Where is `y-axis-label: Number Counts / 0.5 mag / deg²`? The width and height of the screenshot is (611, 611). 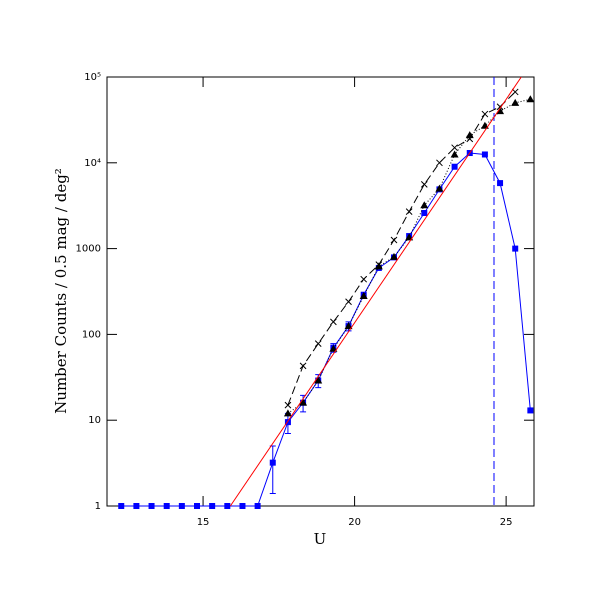
y-axis-label: Number Counts / 0.5 mag / deg² is located at coordinates (61, 291).